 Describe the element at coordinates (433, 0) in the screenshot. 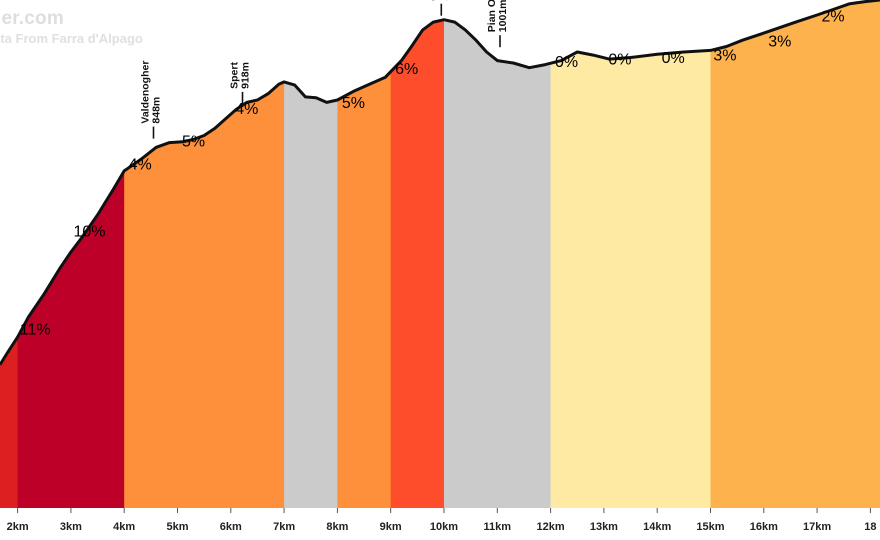

I see `poi-name-2: Campon` at that location.